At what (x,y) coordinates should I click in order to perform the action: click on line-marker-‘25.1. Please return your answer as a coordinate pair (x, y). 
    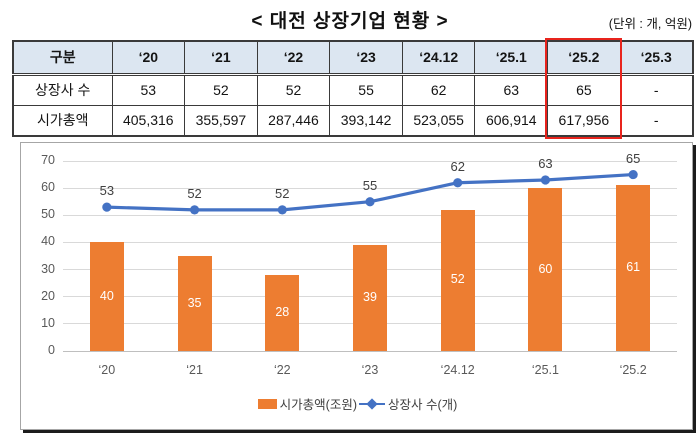
    Looking at the image, I should click on (545, 180).